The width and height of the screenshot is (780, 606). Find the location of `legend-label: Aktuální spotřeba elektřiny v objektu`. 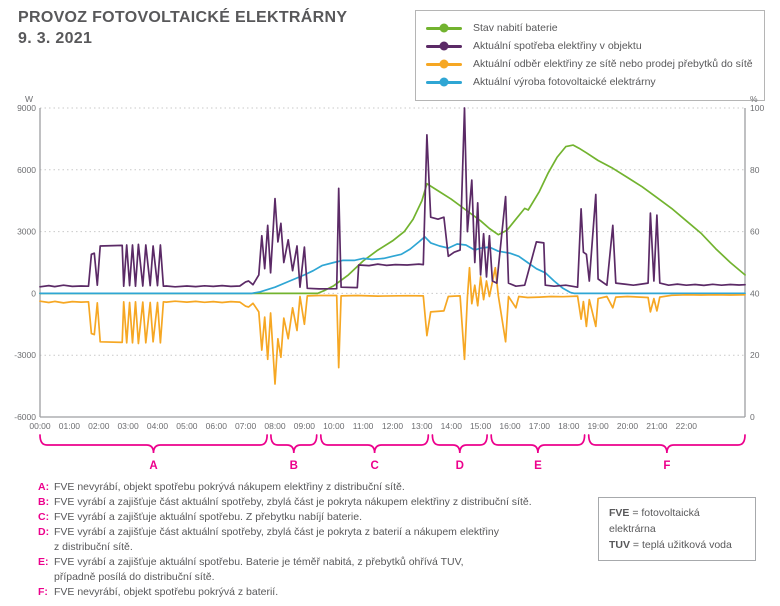

legend-label: Aktuální spotřeba elektřiny v objektu is located at coordinates (557, 46).